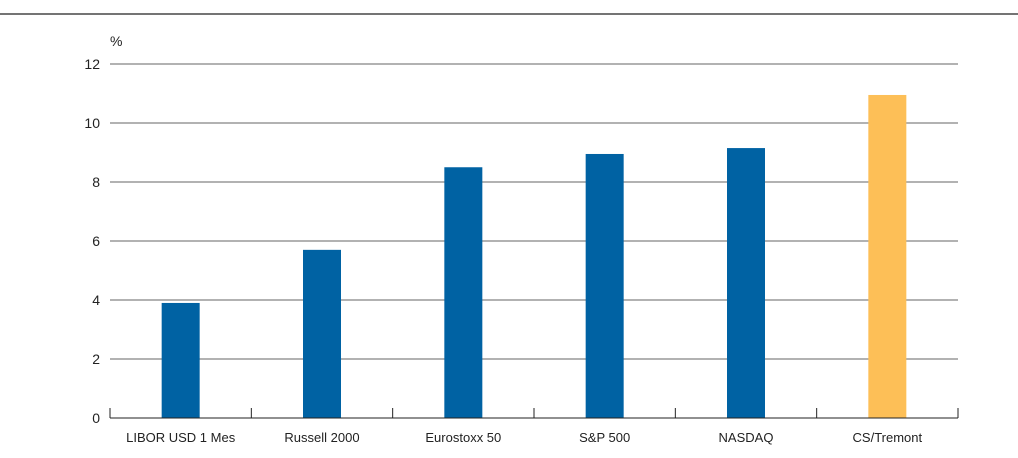 The height and width of the screenshot is (458, 1018). What do you see at coordinates (92, 64) in the screenshot?
I see `y-tick-label: 12` at bounding box center [92, 64].